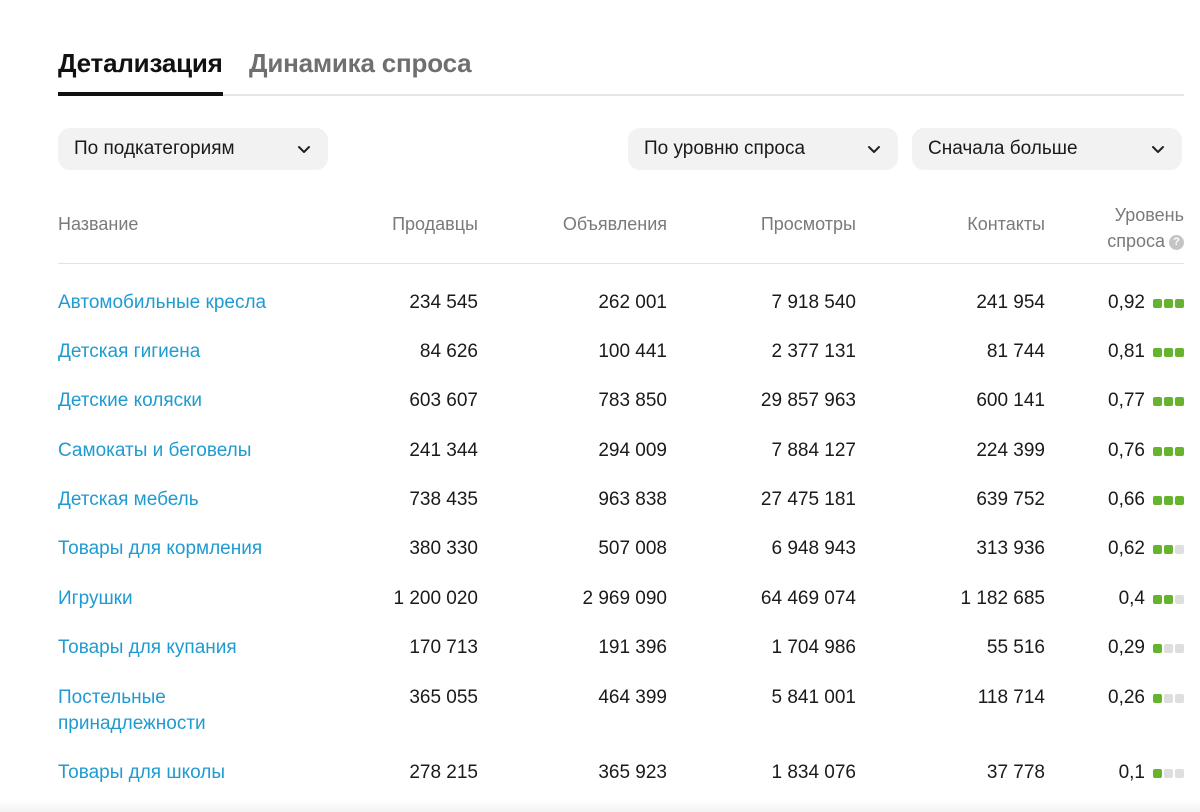  Describe the element at coordinates (1136, 241) in the screenshot. I see `column-header-demand-level-line2: спроса` at that location.